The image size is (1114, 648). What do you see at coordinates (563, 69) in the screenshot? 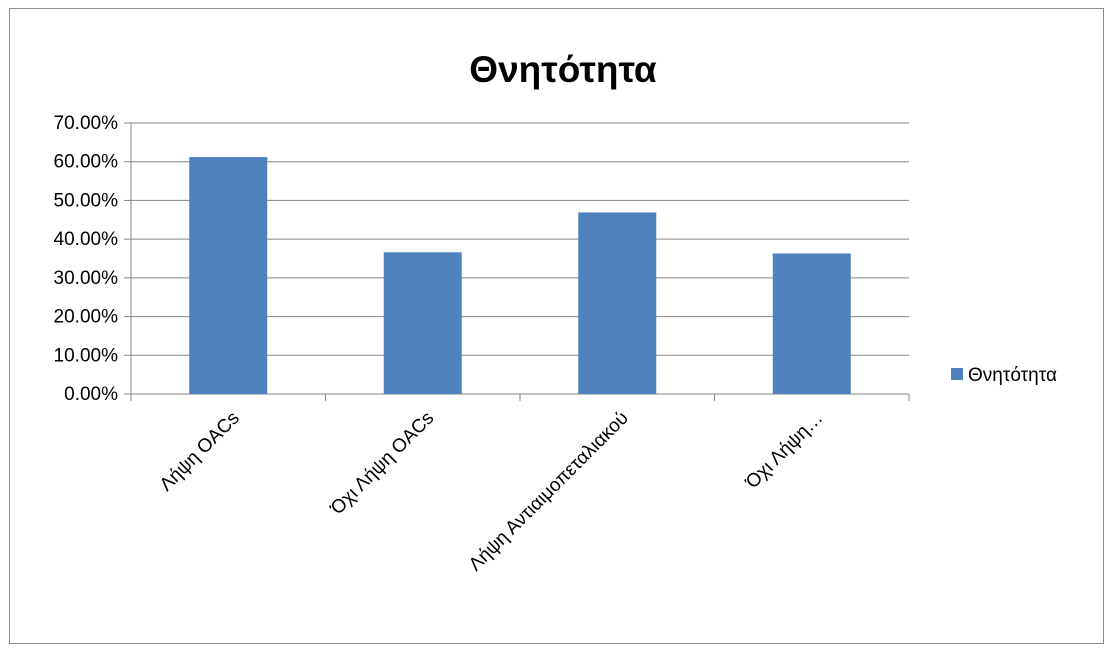
I see `chart-title: Θνητότητα` at bounding box center [563, 69].